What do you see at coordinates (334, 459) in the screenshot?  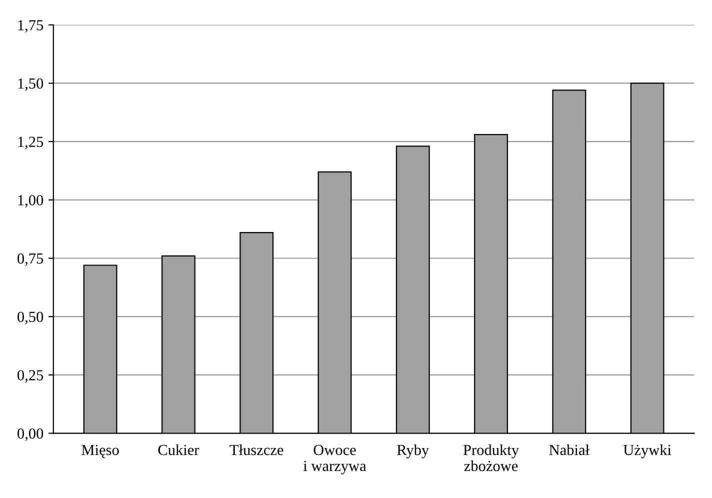 I see `x-tick-label: Owoce i warzywa` at bounding box center [334, 459].